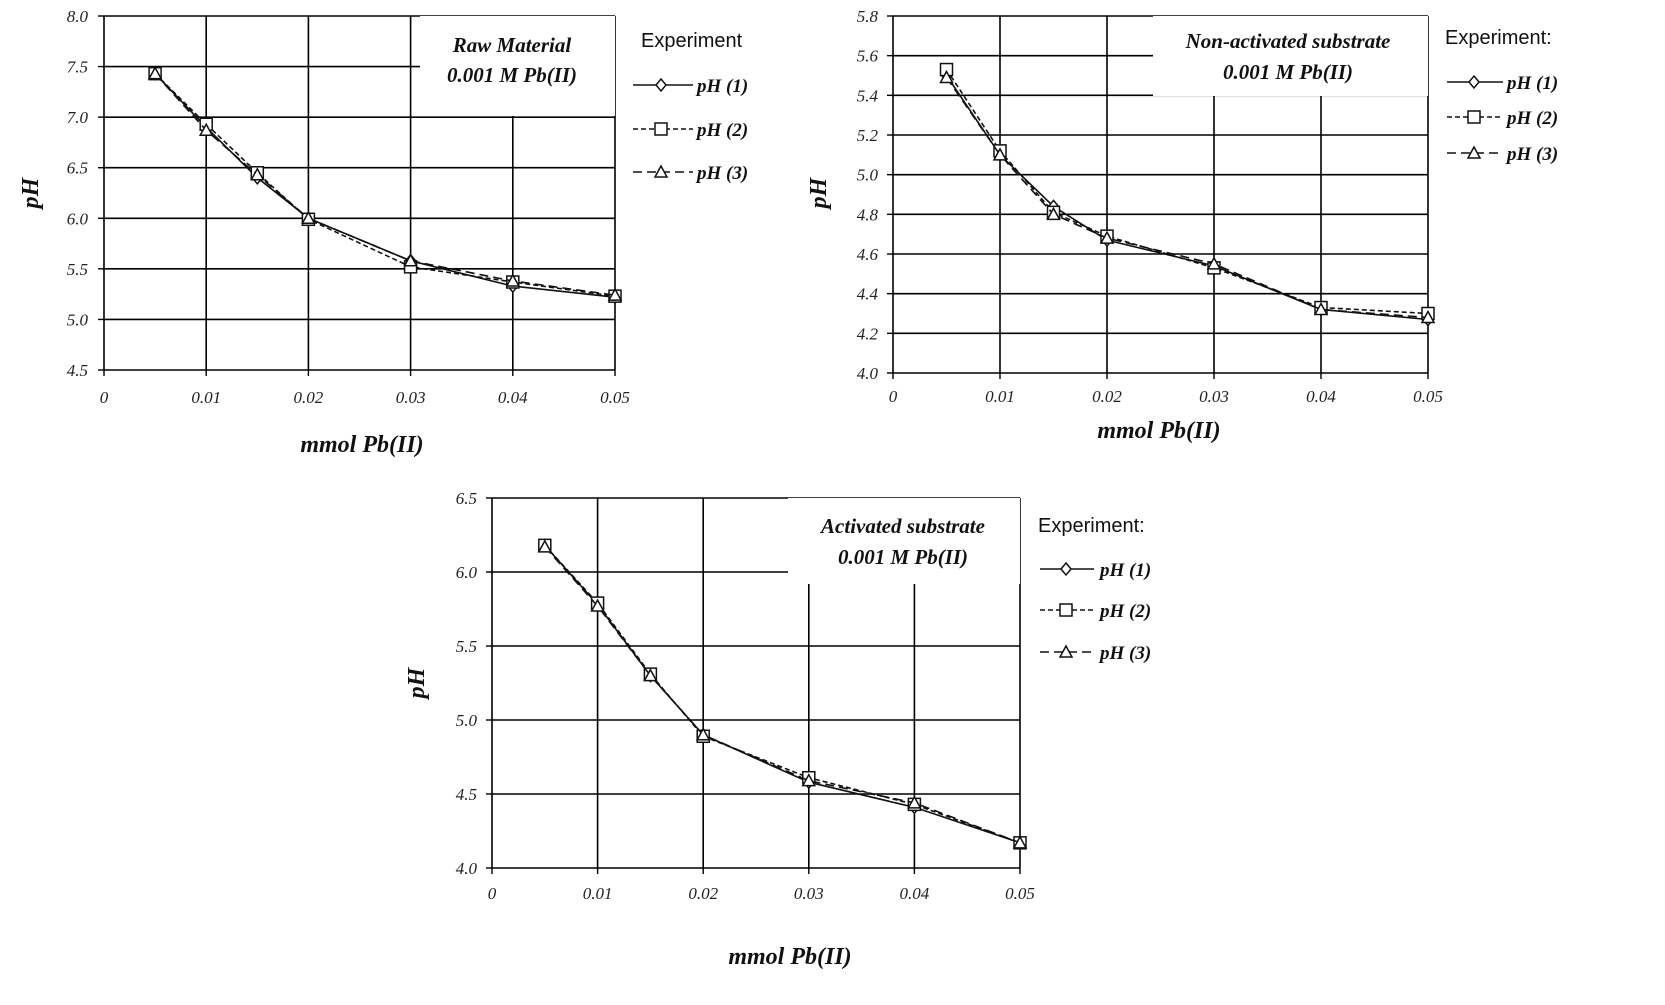  What do you see at coordinates (868, 333) in the screenshot?
I see `y-tick-label: 4.2` at bounding box center [868, 333].